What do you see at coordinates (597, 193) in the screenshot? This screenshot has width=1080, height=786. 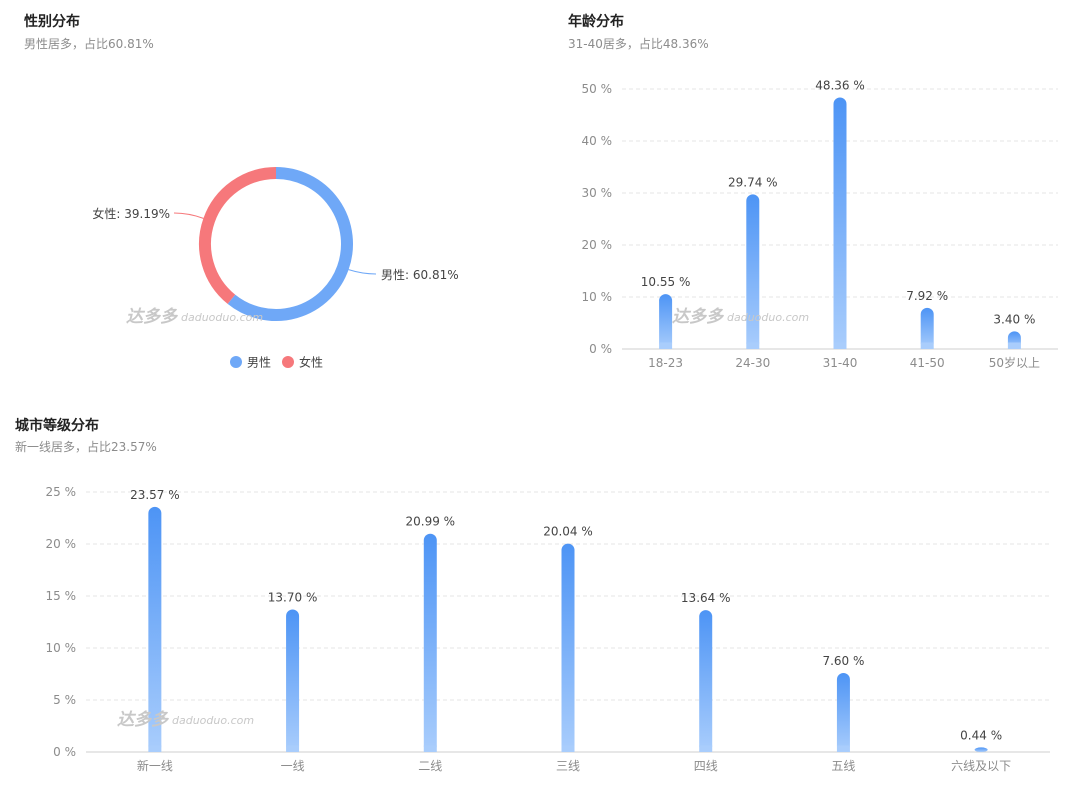 I see `y-tick-label: 30 %` at bounding box center [597, 193].